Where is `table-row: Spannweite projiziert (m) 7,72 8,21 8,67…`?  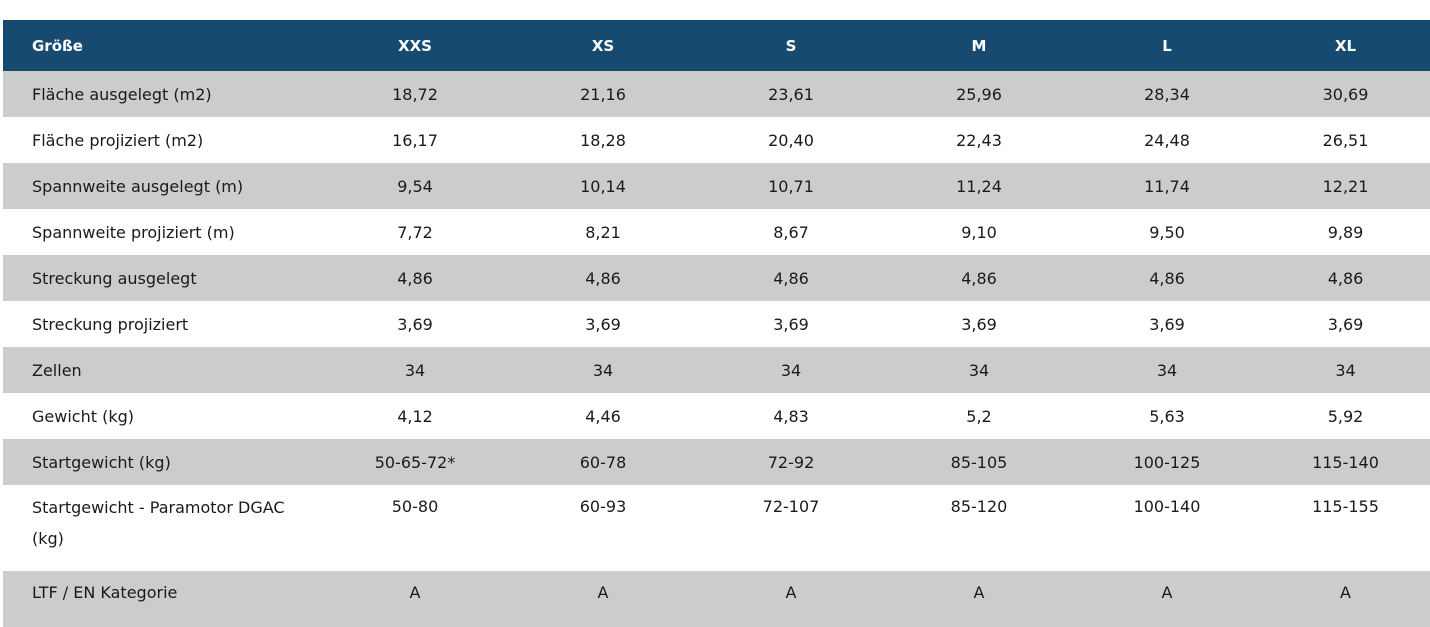
table-row: Spannweite projiziert (m) 7,72 8,21 8,67… is located at coordinates (716, 232).